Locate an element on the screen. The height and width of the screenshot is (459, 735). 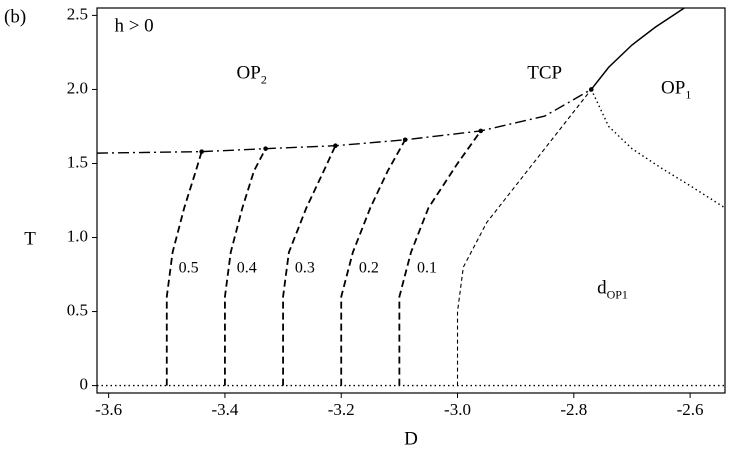
curve-label: 0.4 is located at coordinates (247, 267).